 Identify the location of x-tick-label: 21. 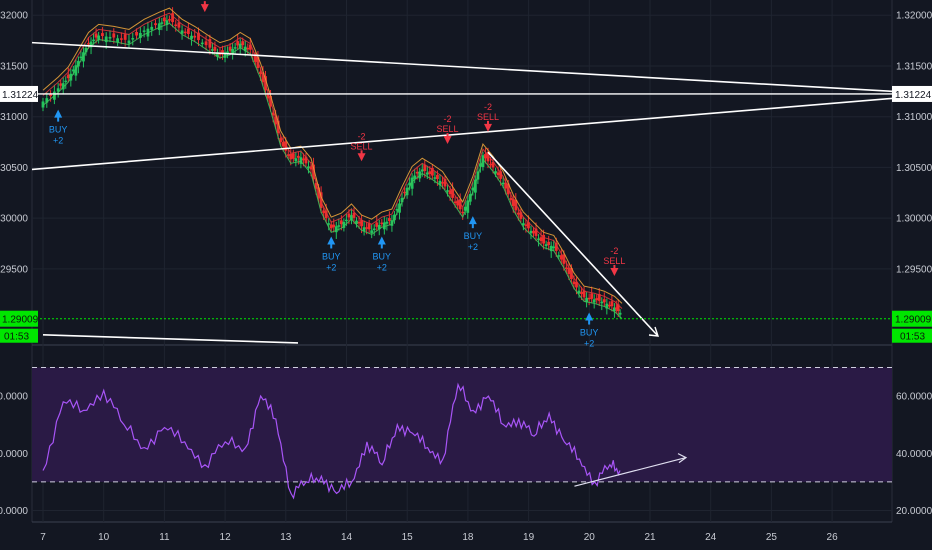
(650, 537).